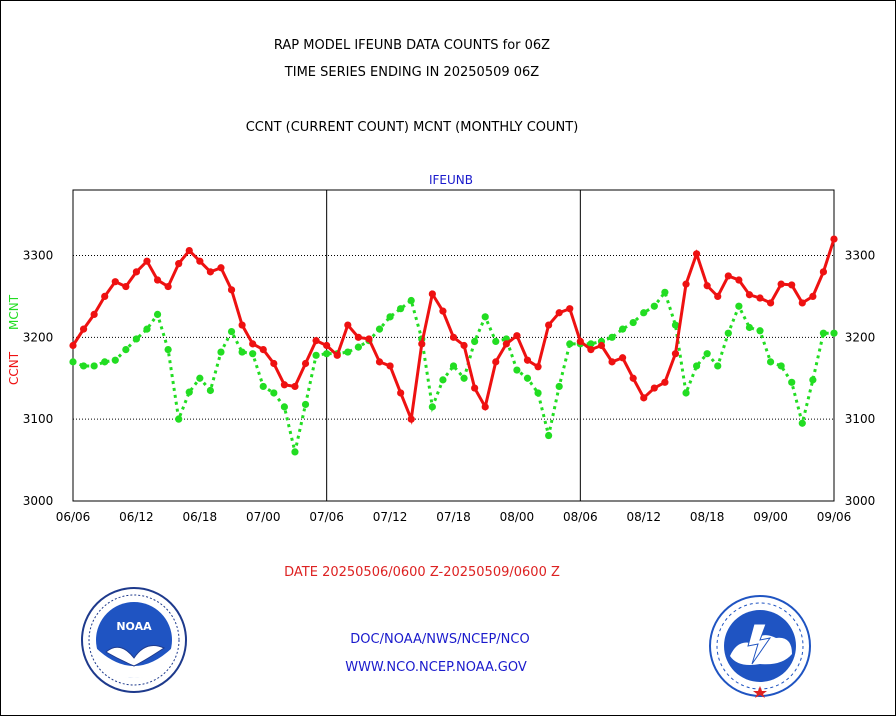 The image size is (896, 716). What do you see at coordinates (136, 517) in the screenshot?
I see `x-tick-label: 06/12` at bounding box center [136, 517].